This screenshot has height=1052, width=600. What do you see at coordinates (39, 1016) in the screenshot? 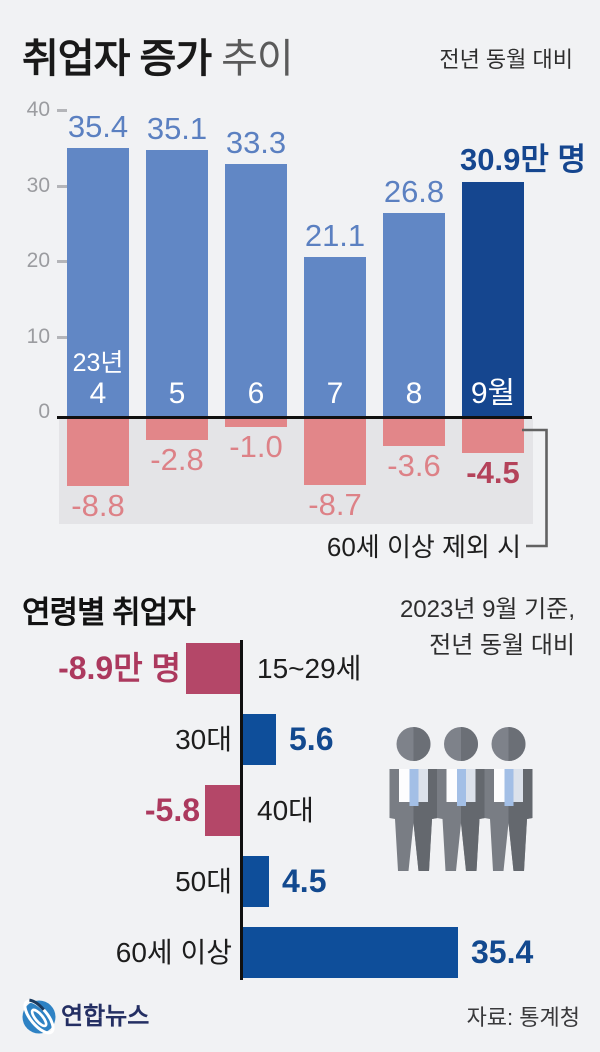
I see `yonhap-logo-icon` at bounding box center [39, 1016].